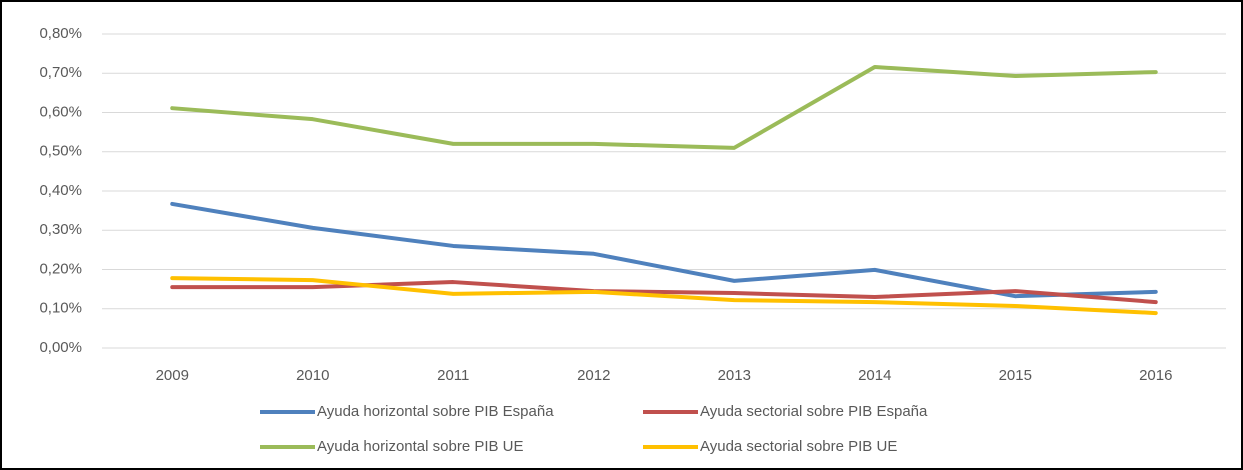 Image resolution: width=1243 pixels, height=470 pixels. What do you see at coordinates (60, 268) in the screenshot?
I see `y-tick-label: 0,20%` at bounding box center [60, 268].